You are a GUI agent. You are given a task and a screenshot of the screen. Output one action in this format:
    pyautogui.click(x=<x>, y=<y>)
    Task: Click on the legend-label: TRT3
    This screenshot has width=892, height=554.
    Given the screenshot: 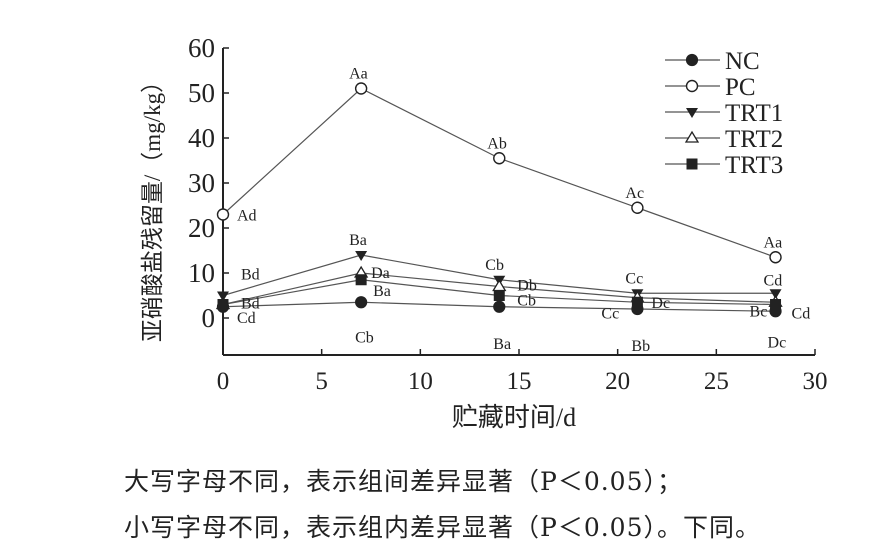 What is the action you would take?
    pyautogui.click(x=754, y=165)
    